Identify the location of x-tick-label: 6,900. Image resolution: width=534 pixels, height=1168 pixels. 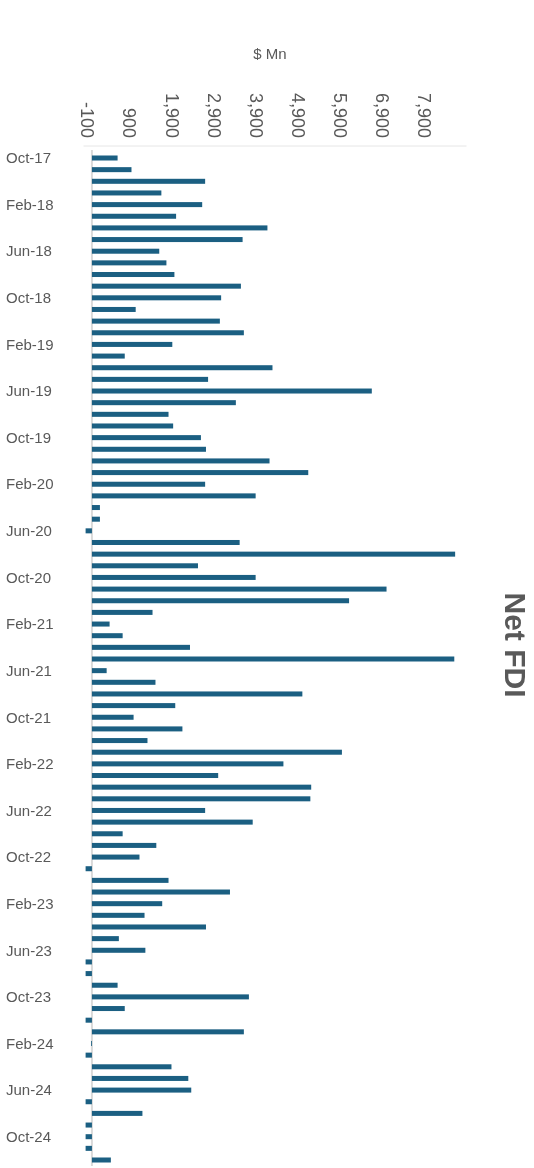
(382, 115).